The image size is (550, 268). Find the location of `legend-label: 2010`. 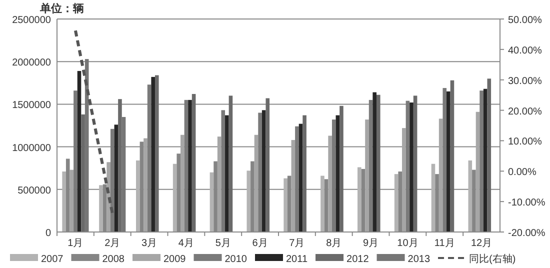

legend-label: 2010 is located at coordinates (236, 259).